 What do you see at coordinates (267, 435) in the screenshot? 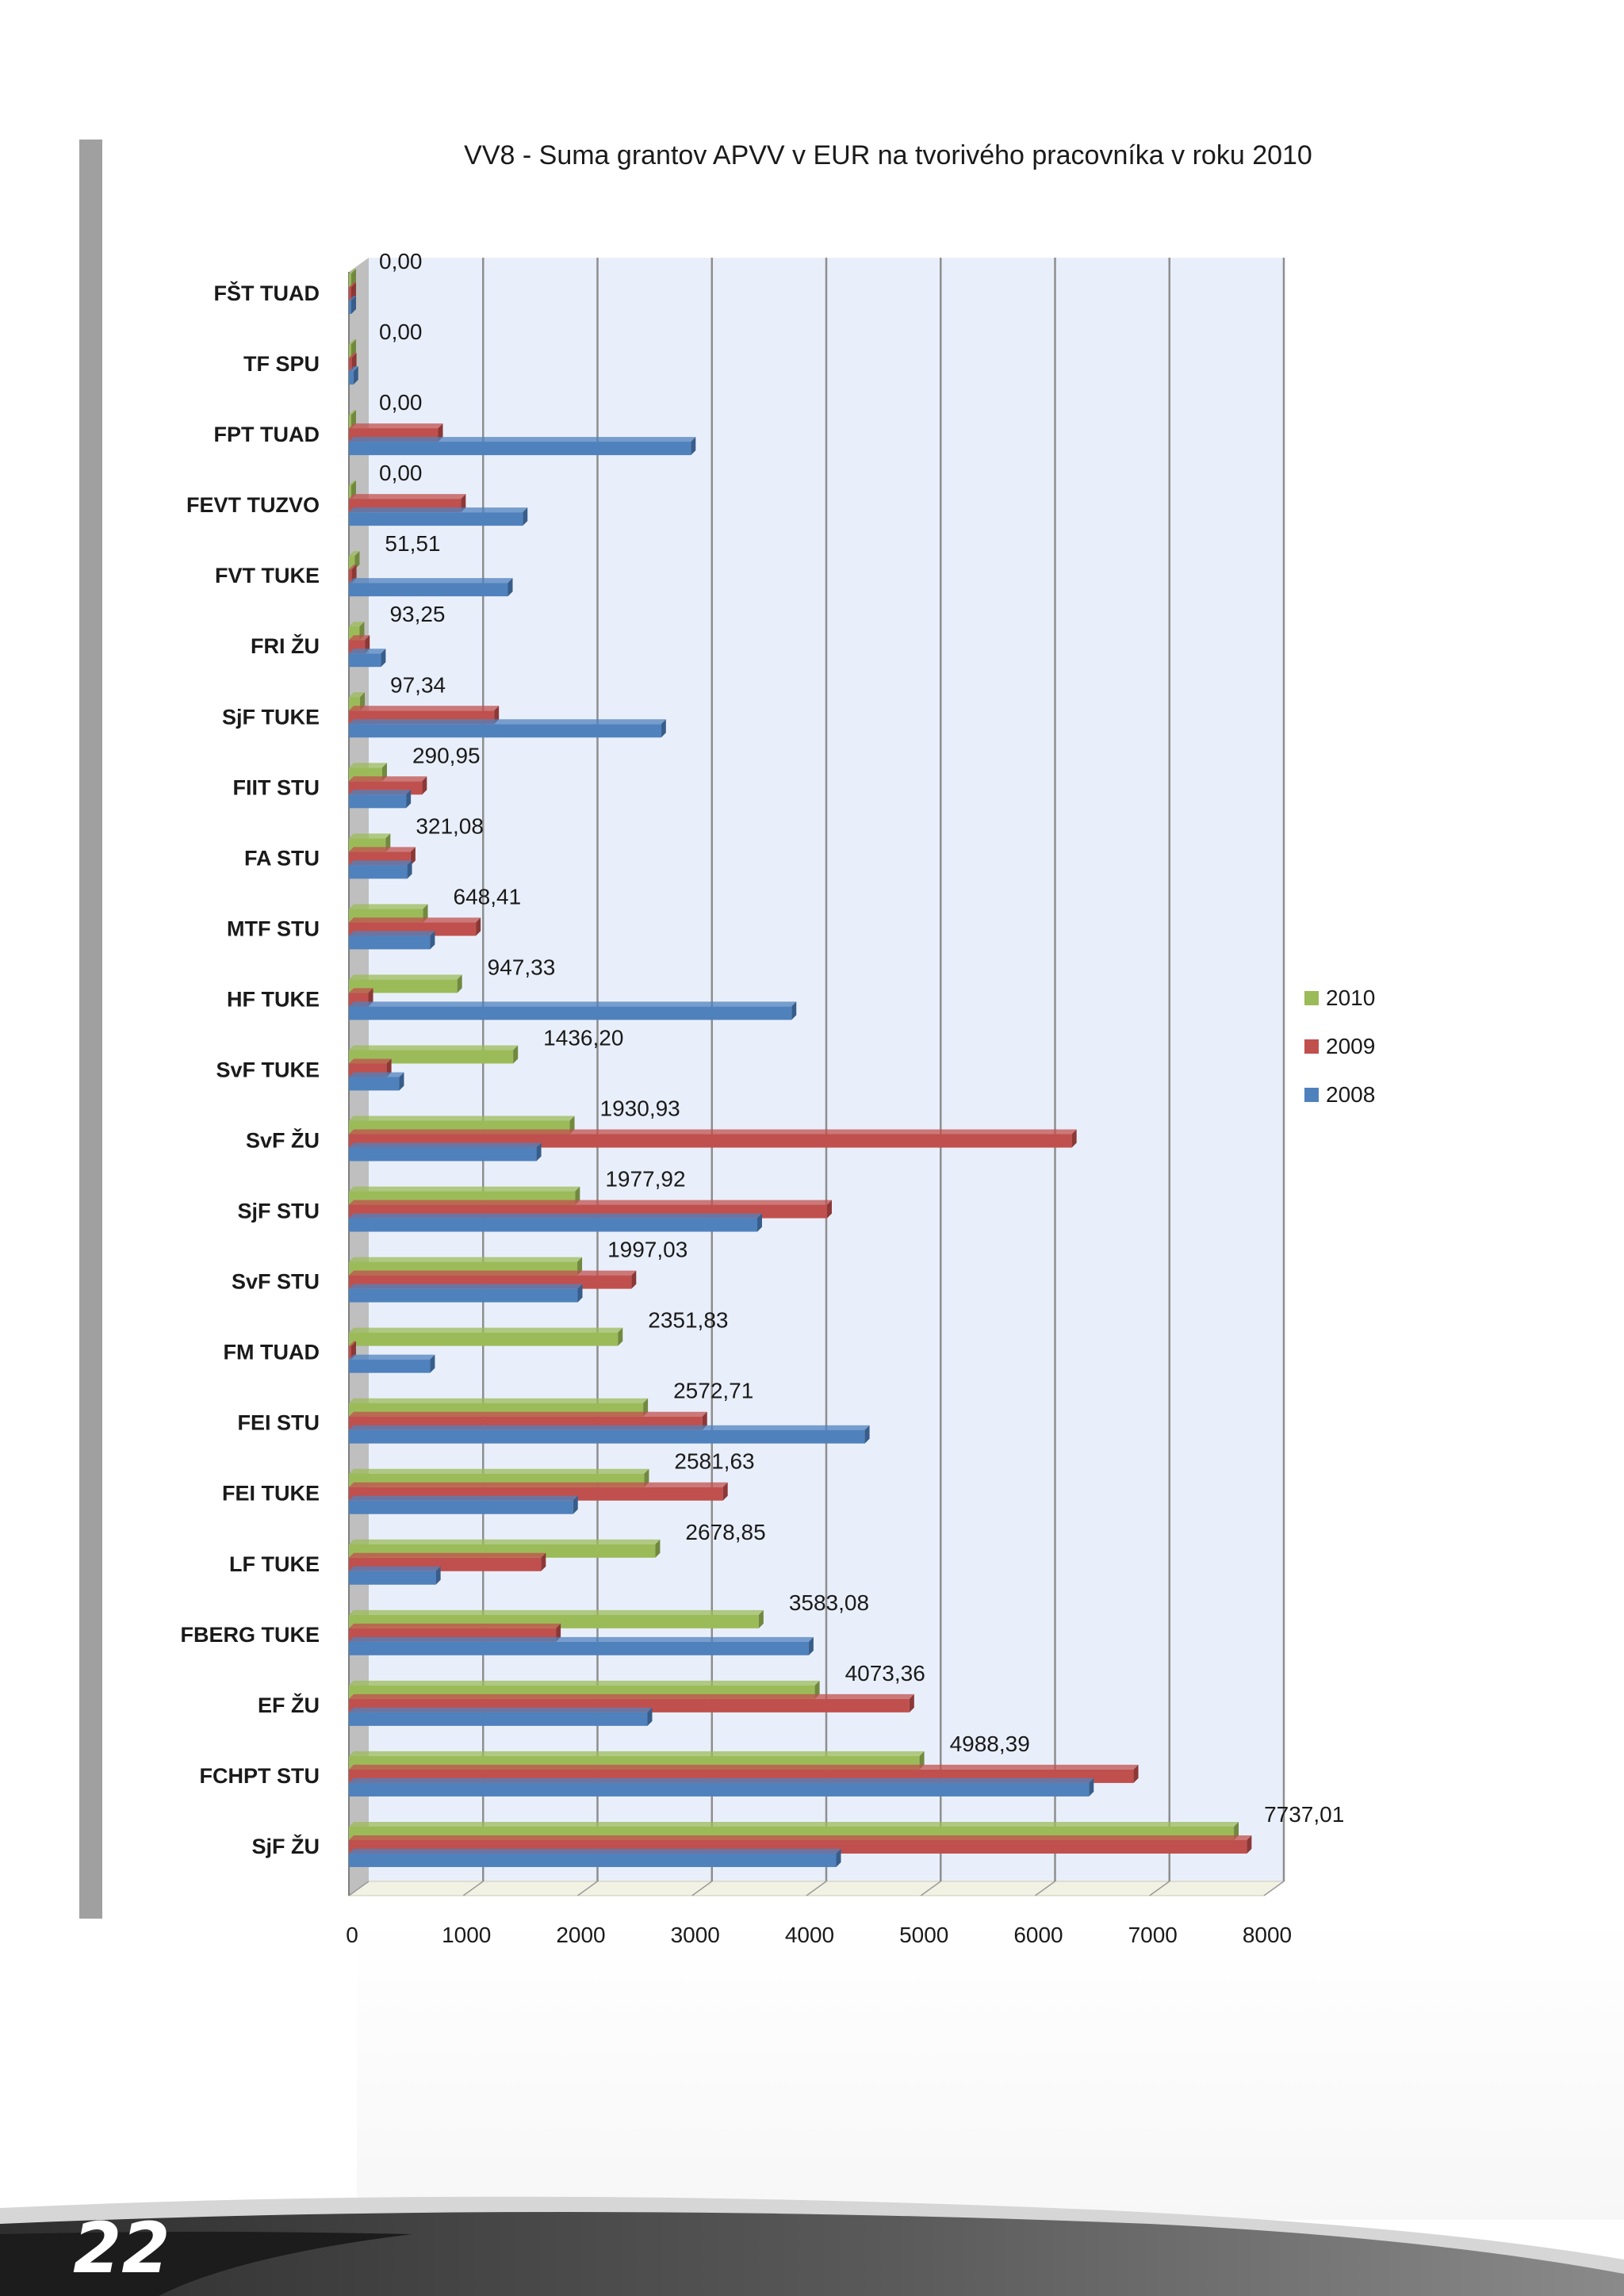
I see `category-label: FPT TUAD` at bounding box center [267, 435].